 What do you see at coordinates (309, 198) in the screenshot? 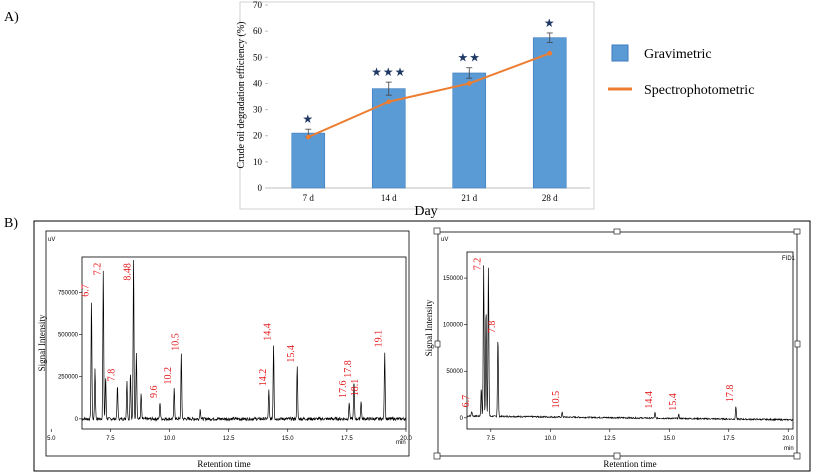
I see `x-tick-label: 7 d` at bounding box center [309, 198].